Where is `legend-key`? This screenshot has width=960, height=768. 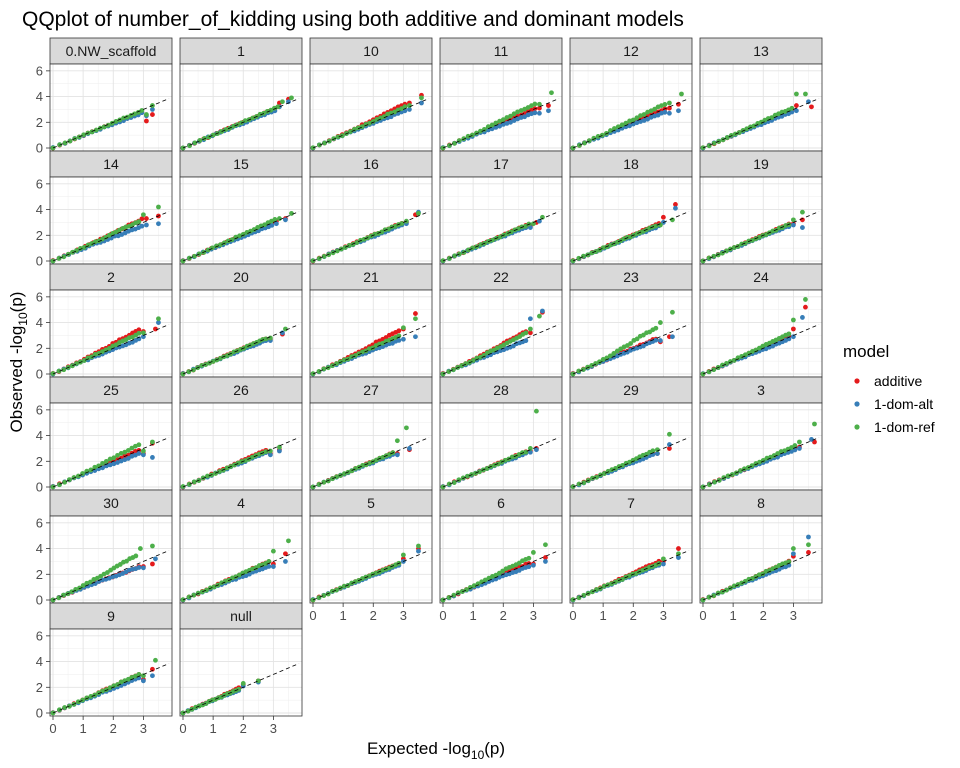 legend-key is located at coordinates (857, 404).